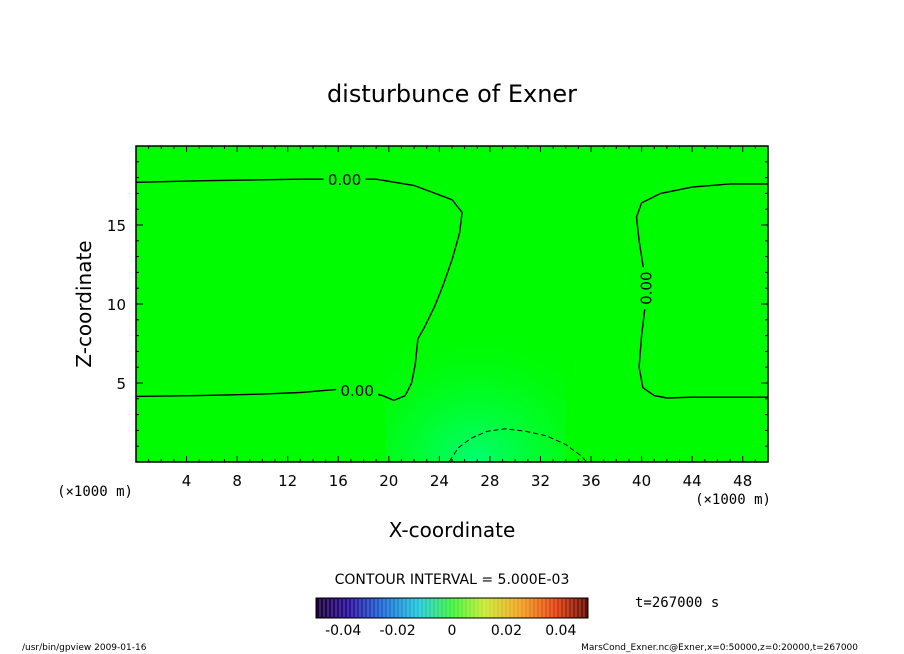  Describe the element at coordinates (452, 94) in the screenshot. I see `chart-title: disturbunce of Exner` at that location.